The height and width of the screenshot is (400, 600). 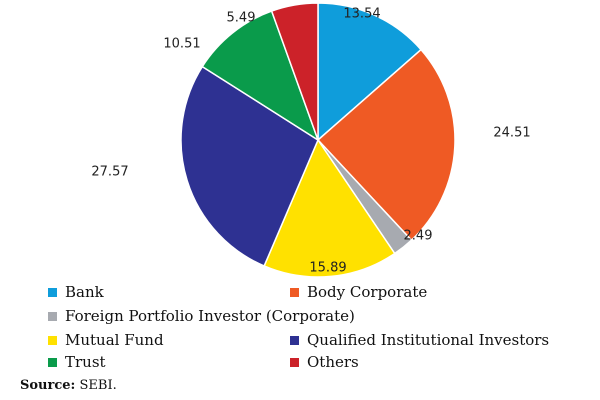 I want to click on legend-label-bank: Bank, so click(x=84, y=292).